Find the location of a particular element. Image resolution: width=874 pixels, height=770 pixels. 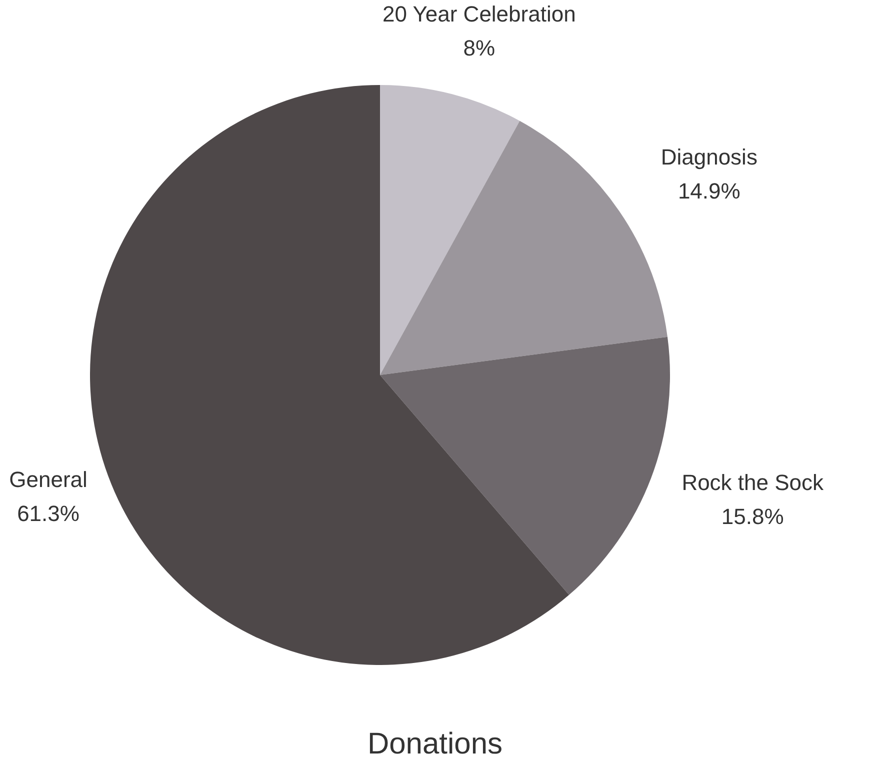

slice-label: Diagnosis is located at coordinates (709, 157).